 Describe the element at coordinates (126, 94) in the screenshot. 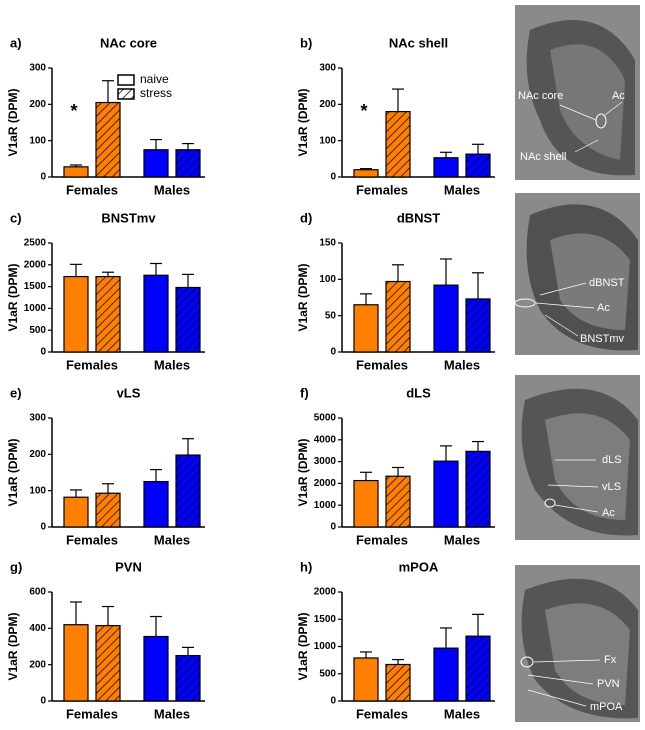

I see `legend-swatch` at that location.